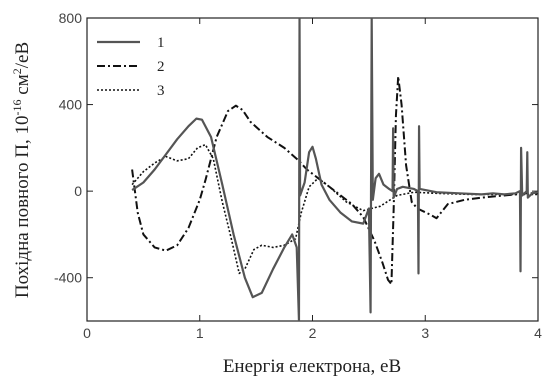  Describe the element at coordinates (71, 18) in the screenshot. I see `y-tick-label: 800` at that location.